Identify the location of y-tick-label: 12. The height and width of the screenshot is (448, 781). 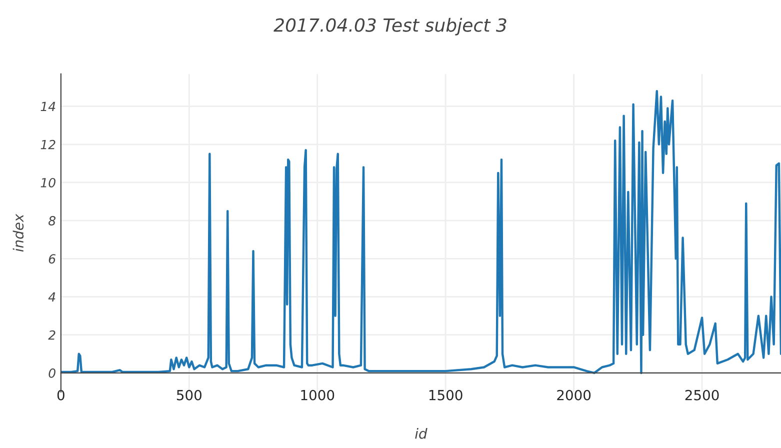
(48, 145).